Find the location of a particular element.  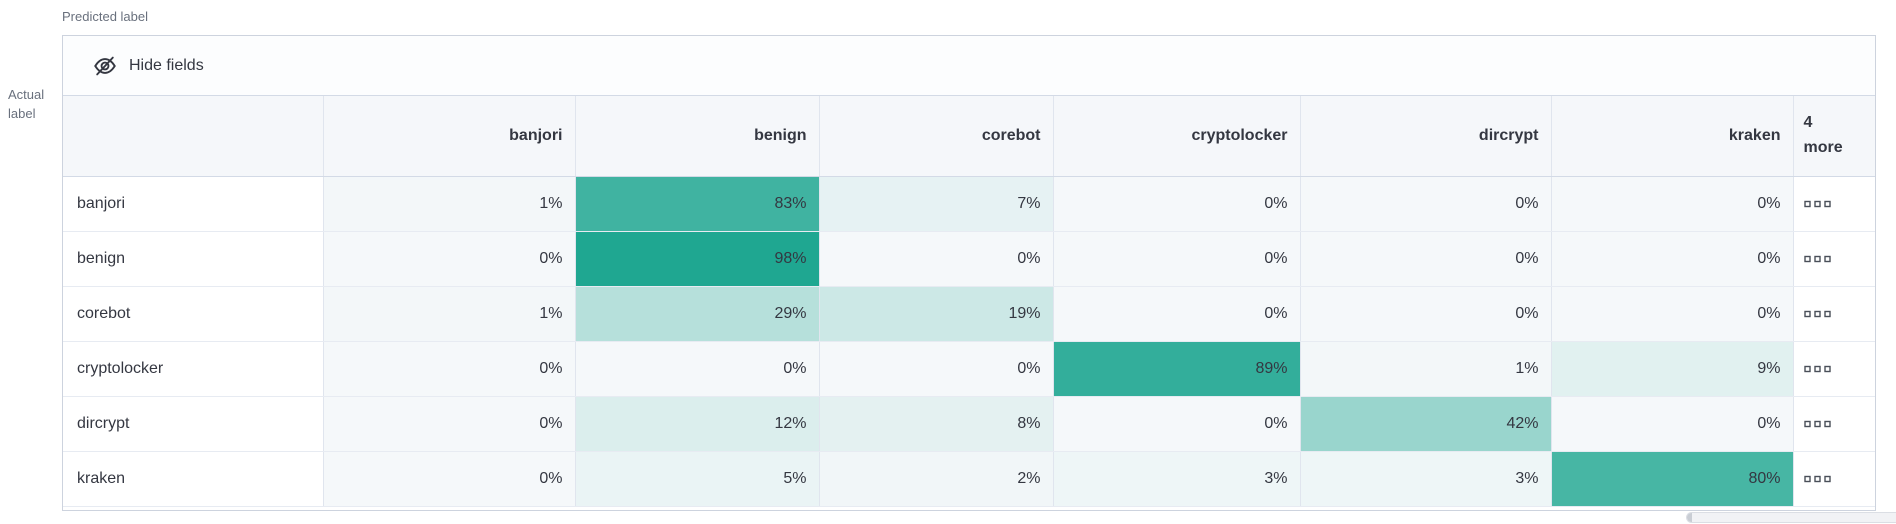

cell-dircrypt-dircrypt: 42% is located at coordinates (1426, 424).